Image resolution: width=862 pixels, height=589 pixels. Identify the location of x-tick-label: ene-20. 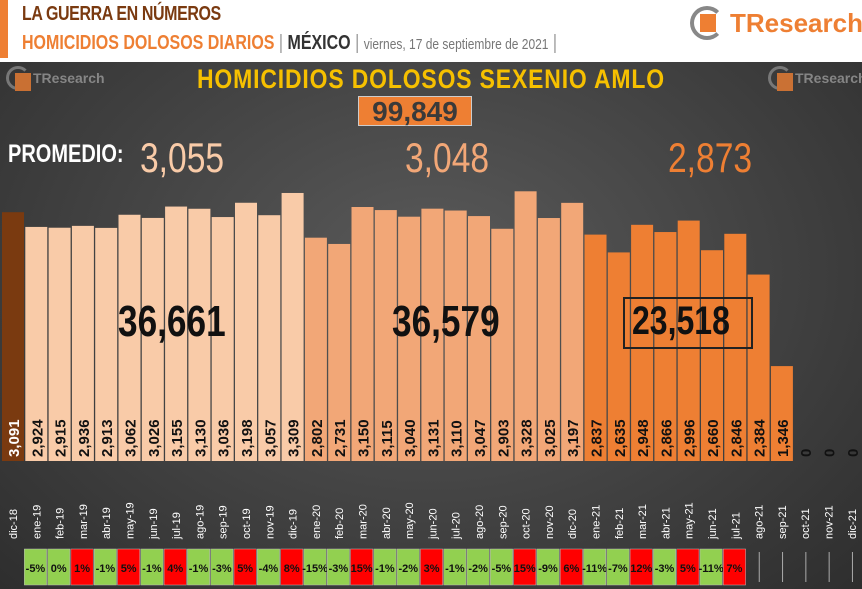
(317, 522).